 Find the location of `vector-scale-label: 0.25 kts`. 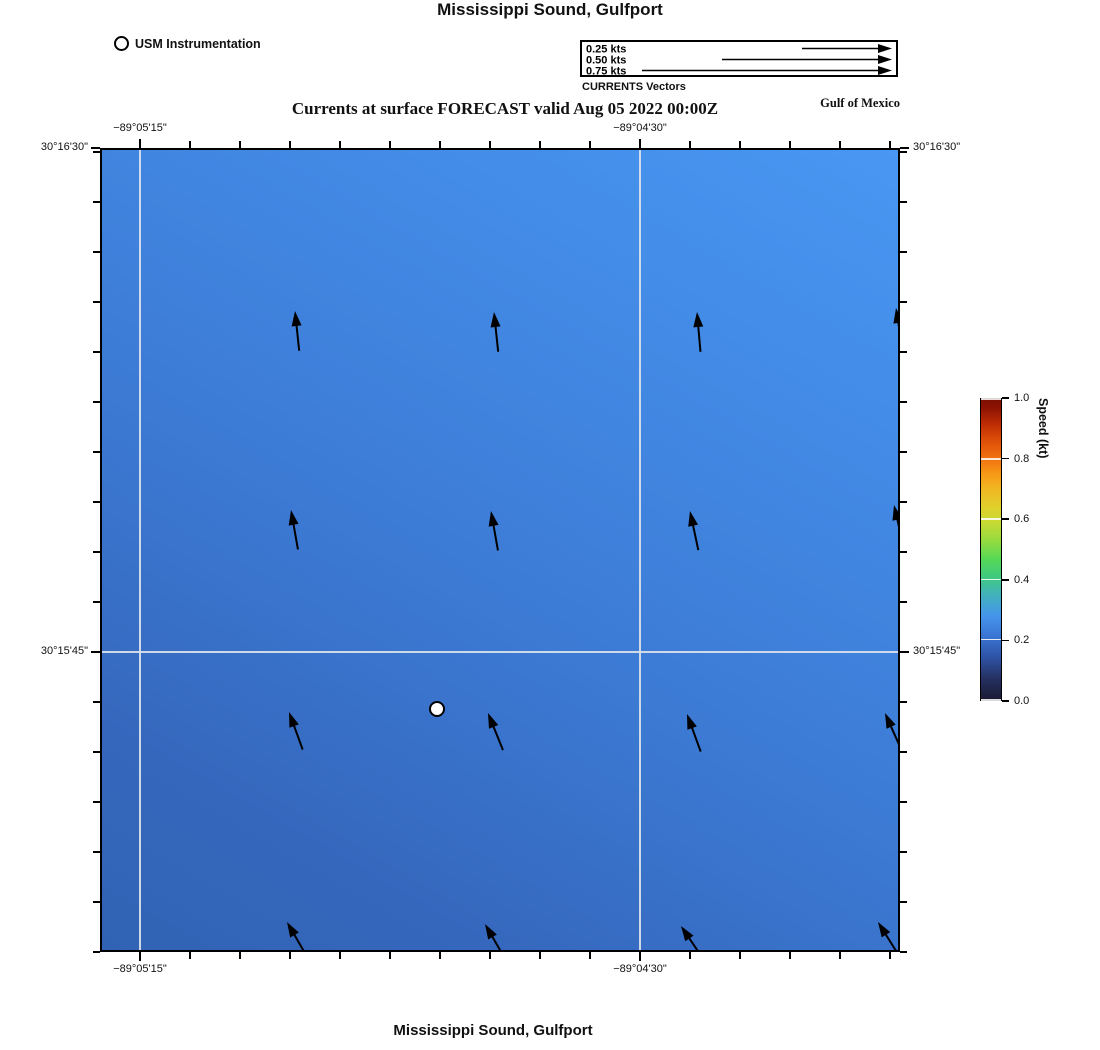

vector-scale-label: 0.25 kts is located at coordinates (606, 50).